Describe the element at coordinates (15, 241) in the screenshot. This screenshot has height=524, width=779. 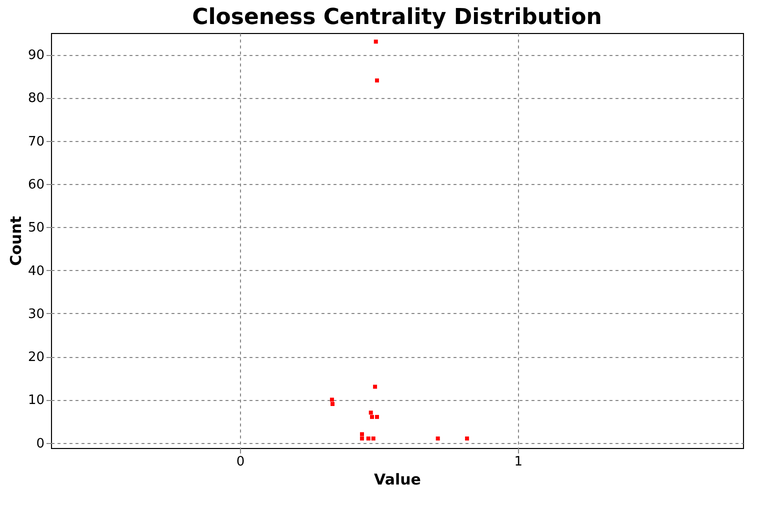
I see `y-axis-title: Count` at that location.